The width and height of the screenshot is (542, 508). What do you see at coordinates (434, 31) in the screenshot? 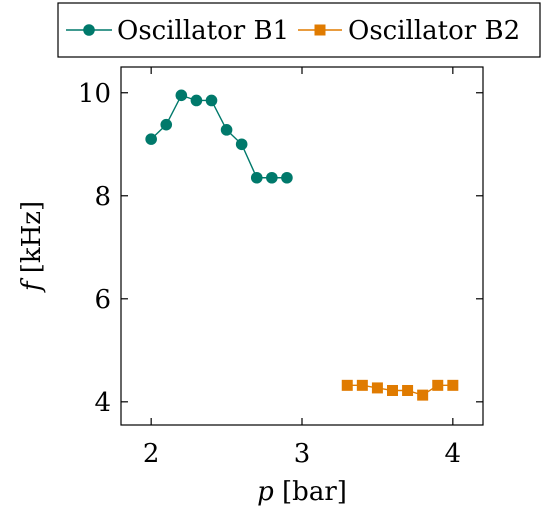
I see `legend-label: Oscillator B2` at bounding box center [434, 31].